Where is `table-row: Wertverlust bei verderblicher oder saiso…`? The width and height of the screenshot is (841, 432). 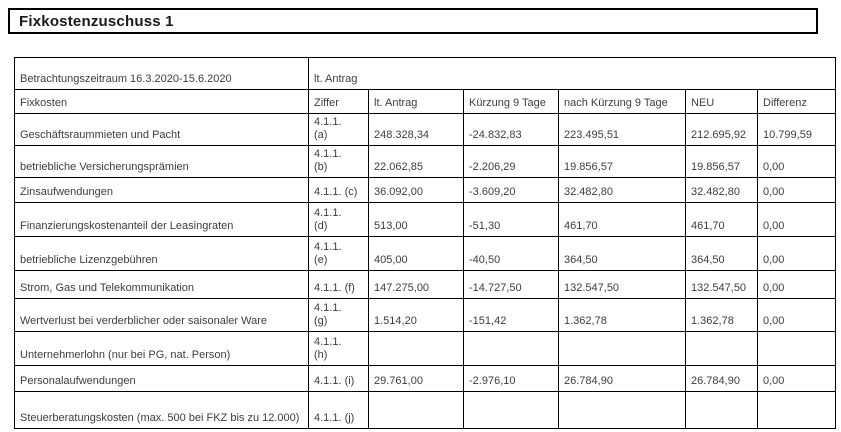 table-row: Wertverlust bei verderblicher oder saiso… is located at coordinates (425, 315).